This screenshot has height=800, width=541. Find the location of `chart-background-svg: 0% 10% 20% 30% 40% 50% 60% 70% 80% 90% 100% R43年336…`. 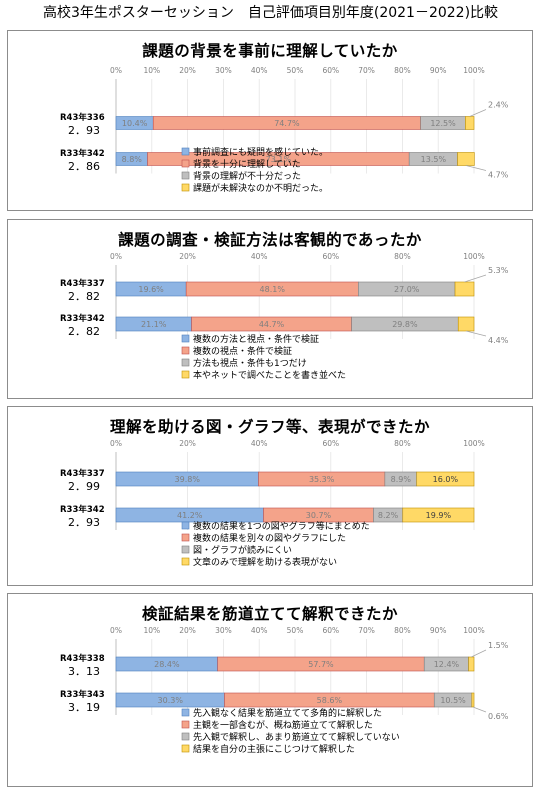

chart-background-svg: 0% 10% 20% 30% 40% 50% 60% 70% 80% 90% 100% R43年336… is located at coordinates (284, 130).